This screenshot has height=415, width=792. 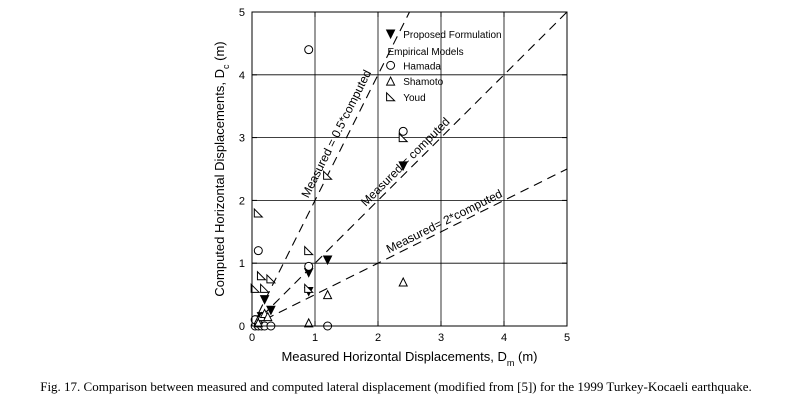 What do you see at coordinates (452, 35) in the screenshot?
I see `legend-label: Proposed Formulation` at bounding box center [452, 35].